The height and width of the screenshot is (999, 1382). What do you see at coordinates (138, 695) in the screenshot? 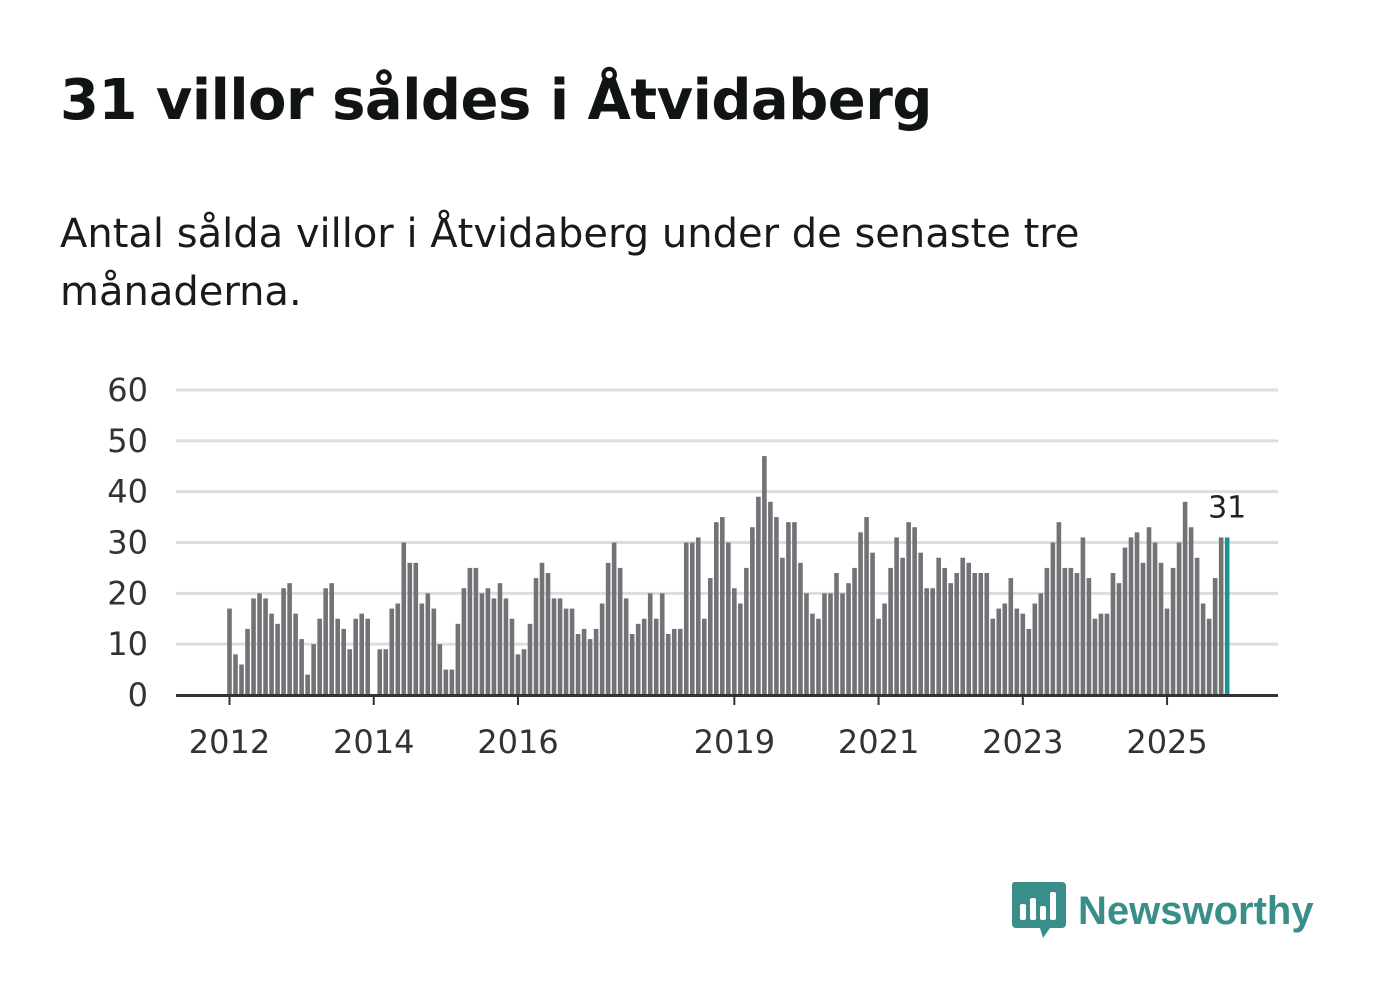
I see `y-tick-label: 0` at bounding box center [138, 695].